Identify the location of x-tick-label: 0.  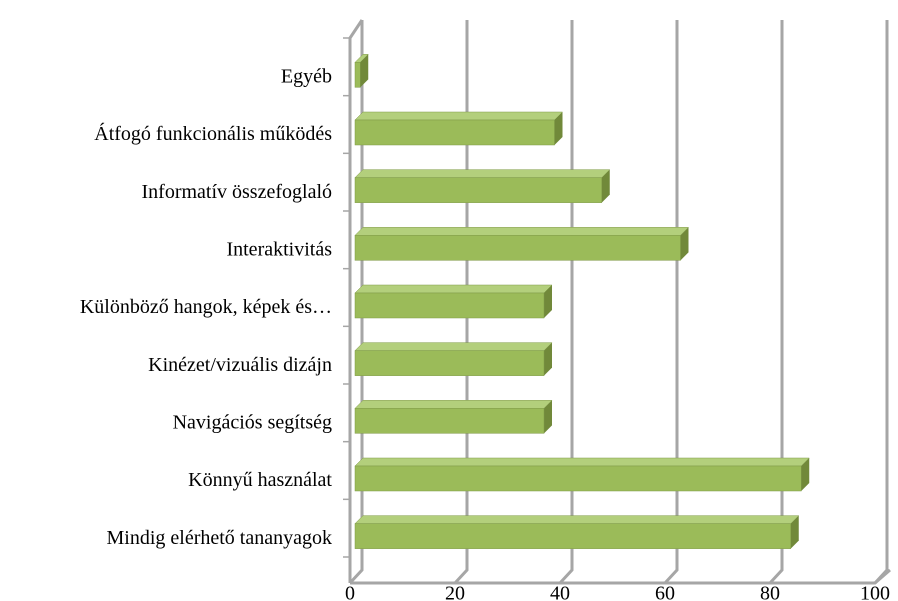
(350, 592).